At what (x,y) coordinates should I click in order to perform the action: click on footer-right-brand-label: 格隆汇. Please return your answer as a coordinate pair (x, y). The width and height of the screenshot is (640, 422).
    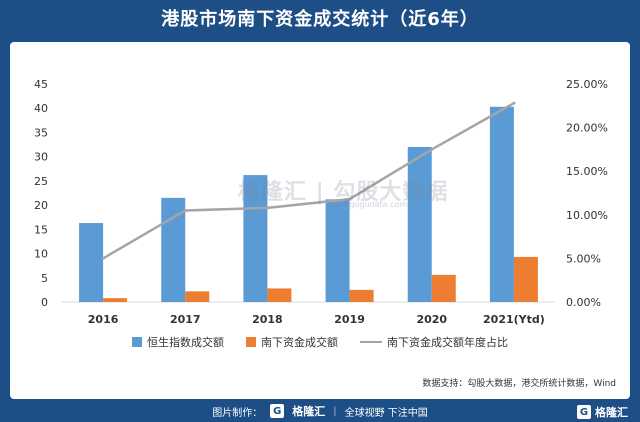
    Looking at the image, I should click on (611, 412).